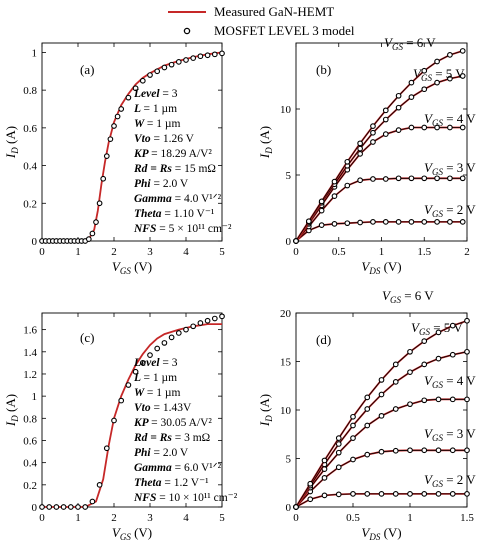  What do you see at coordinates (222, 252) in the screenshot?
I see `x-tick-label: 5` at bounding box center [222, 252].